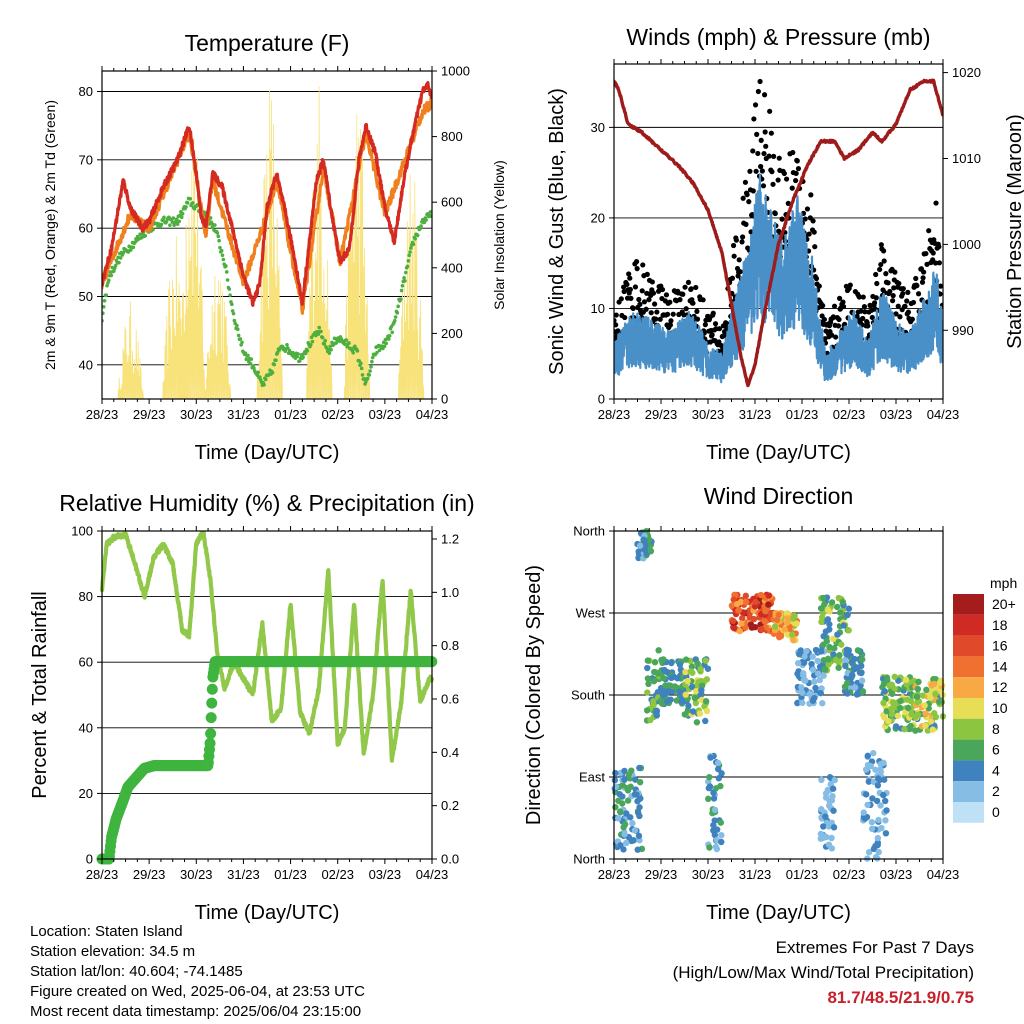 The height and width of the screenshot is (1024, 1024). What do you see at coordinates (267, 760) in the screenshot?
I see `precip-series` at bounding box center [267, 760].